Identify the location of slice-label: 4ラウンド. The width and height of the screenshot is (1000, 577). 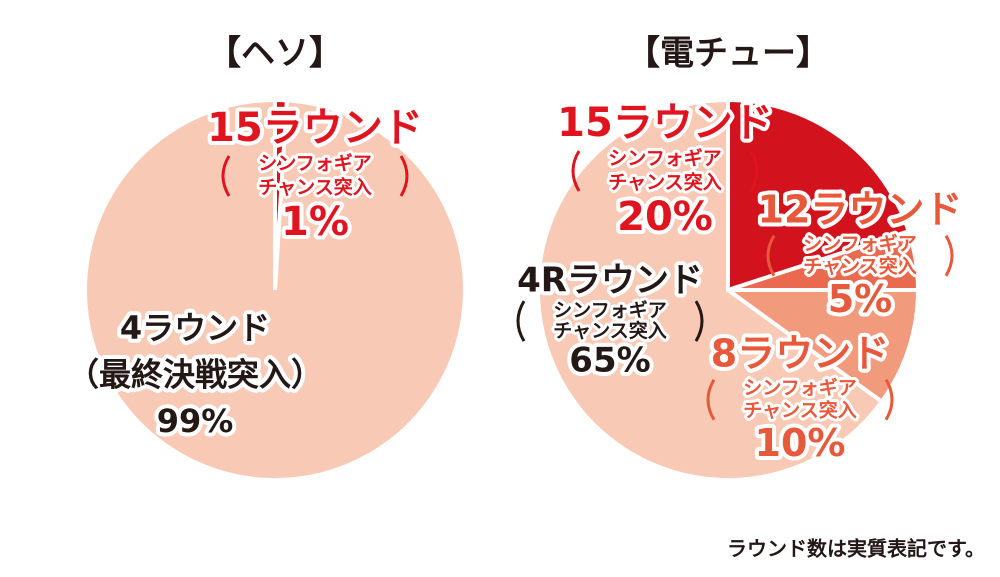
(195, 328).